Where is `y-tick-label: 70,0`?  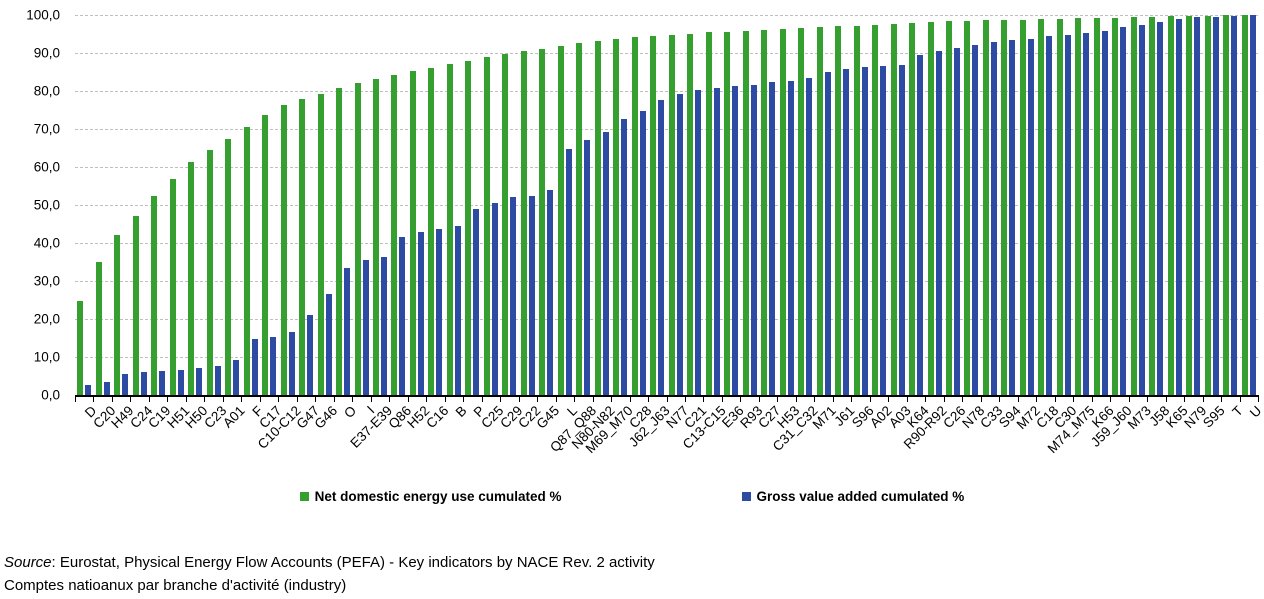
y-tick-label: 70,0 is located at coordinates (46, 129).